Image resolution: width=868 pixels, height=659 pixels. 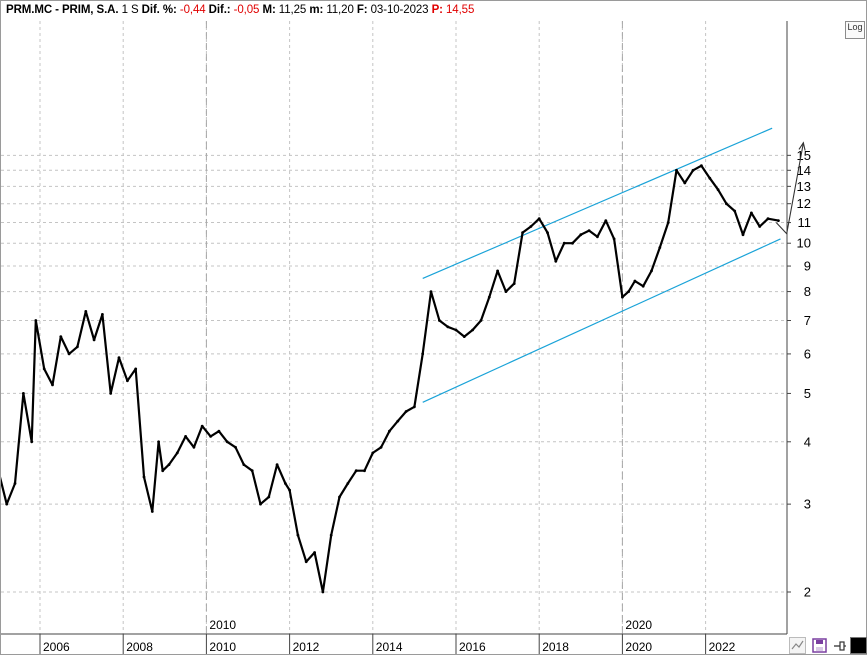 What do you see at coordinates (807, 320) in the screenshot?
I see `y-tick-label: 7` at bounding box center [807, 320].